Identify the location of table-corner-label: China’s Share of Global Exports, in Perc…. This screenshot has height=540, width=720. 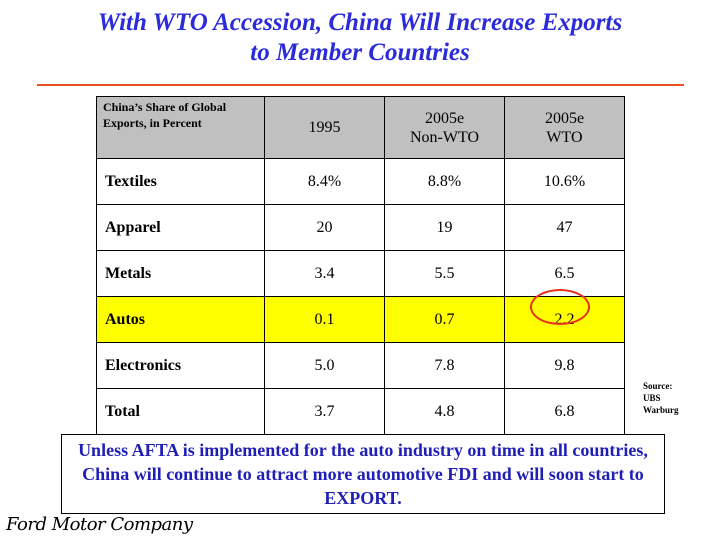
(180, 127).